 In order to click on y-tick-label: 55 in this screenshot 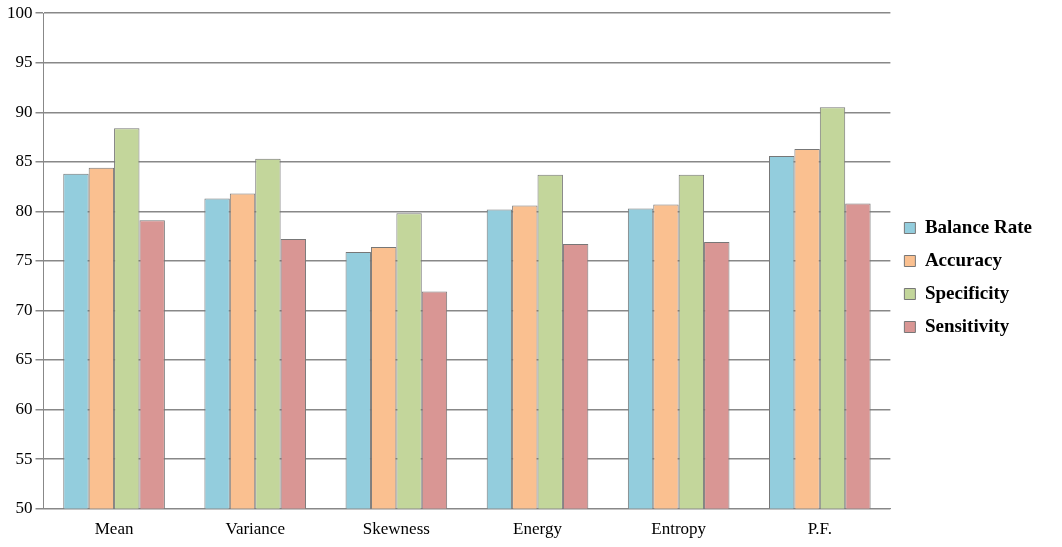, I will do `click(24, 458)`.